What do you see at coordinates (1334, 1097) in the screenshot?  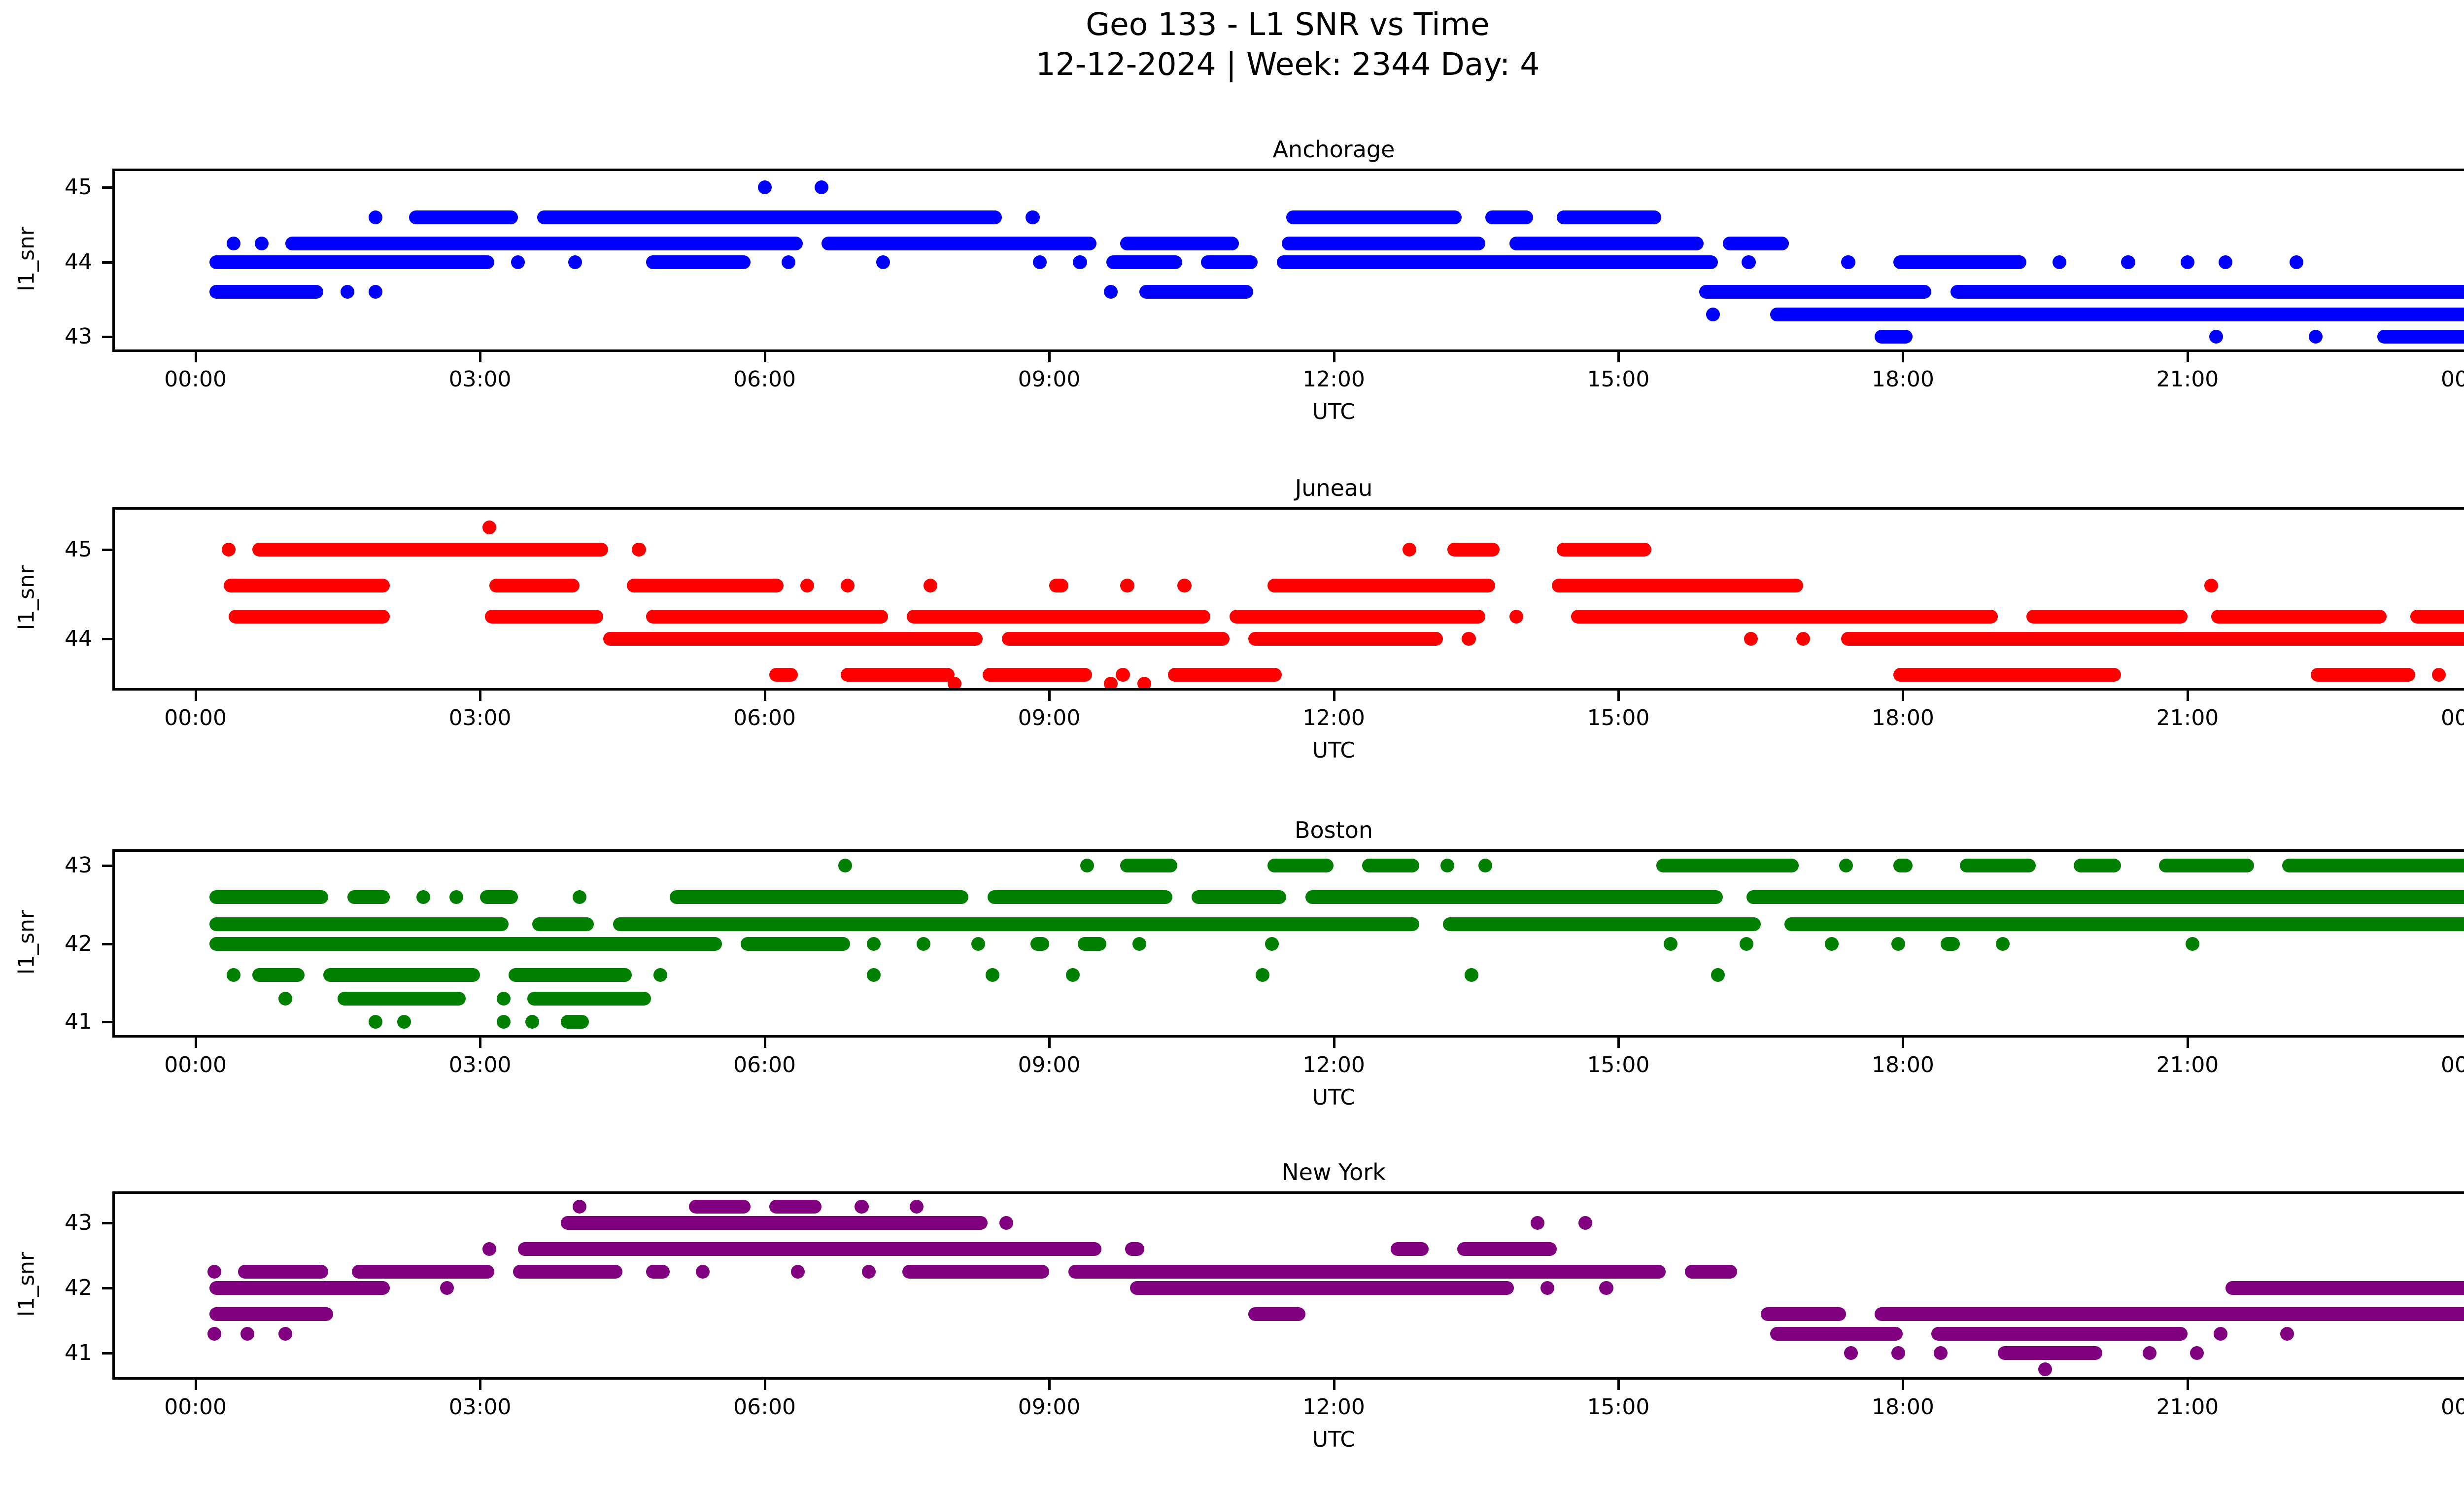 I see `x-axis-label: UTC` at bounding box center [1334, 1097].